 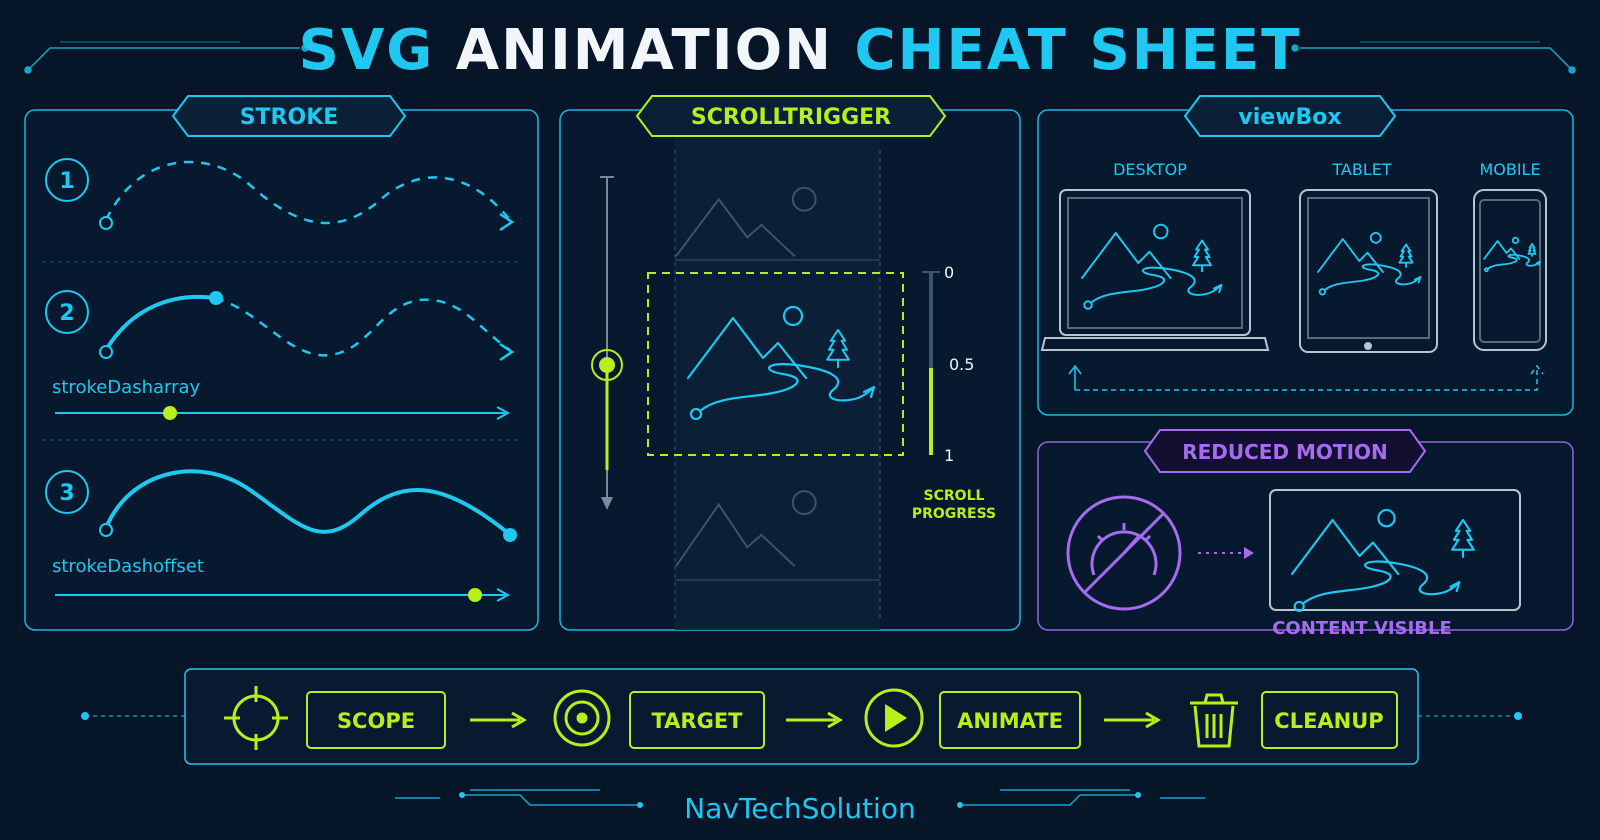 I want to click on page-title: SVG ANIMATION CHEAT SHEET, so click(x=800, y=51).